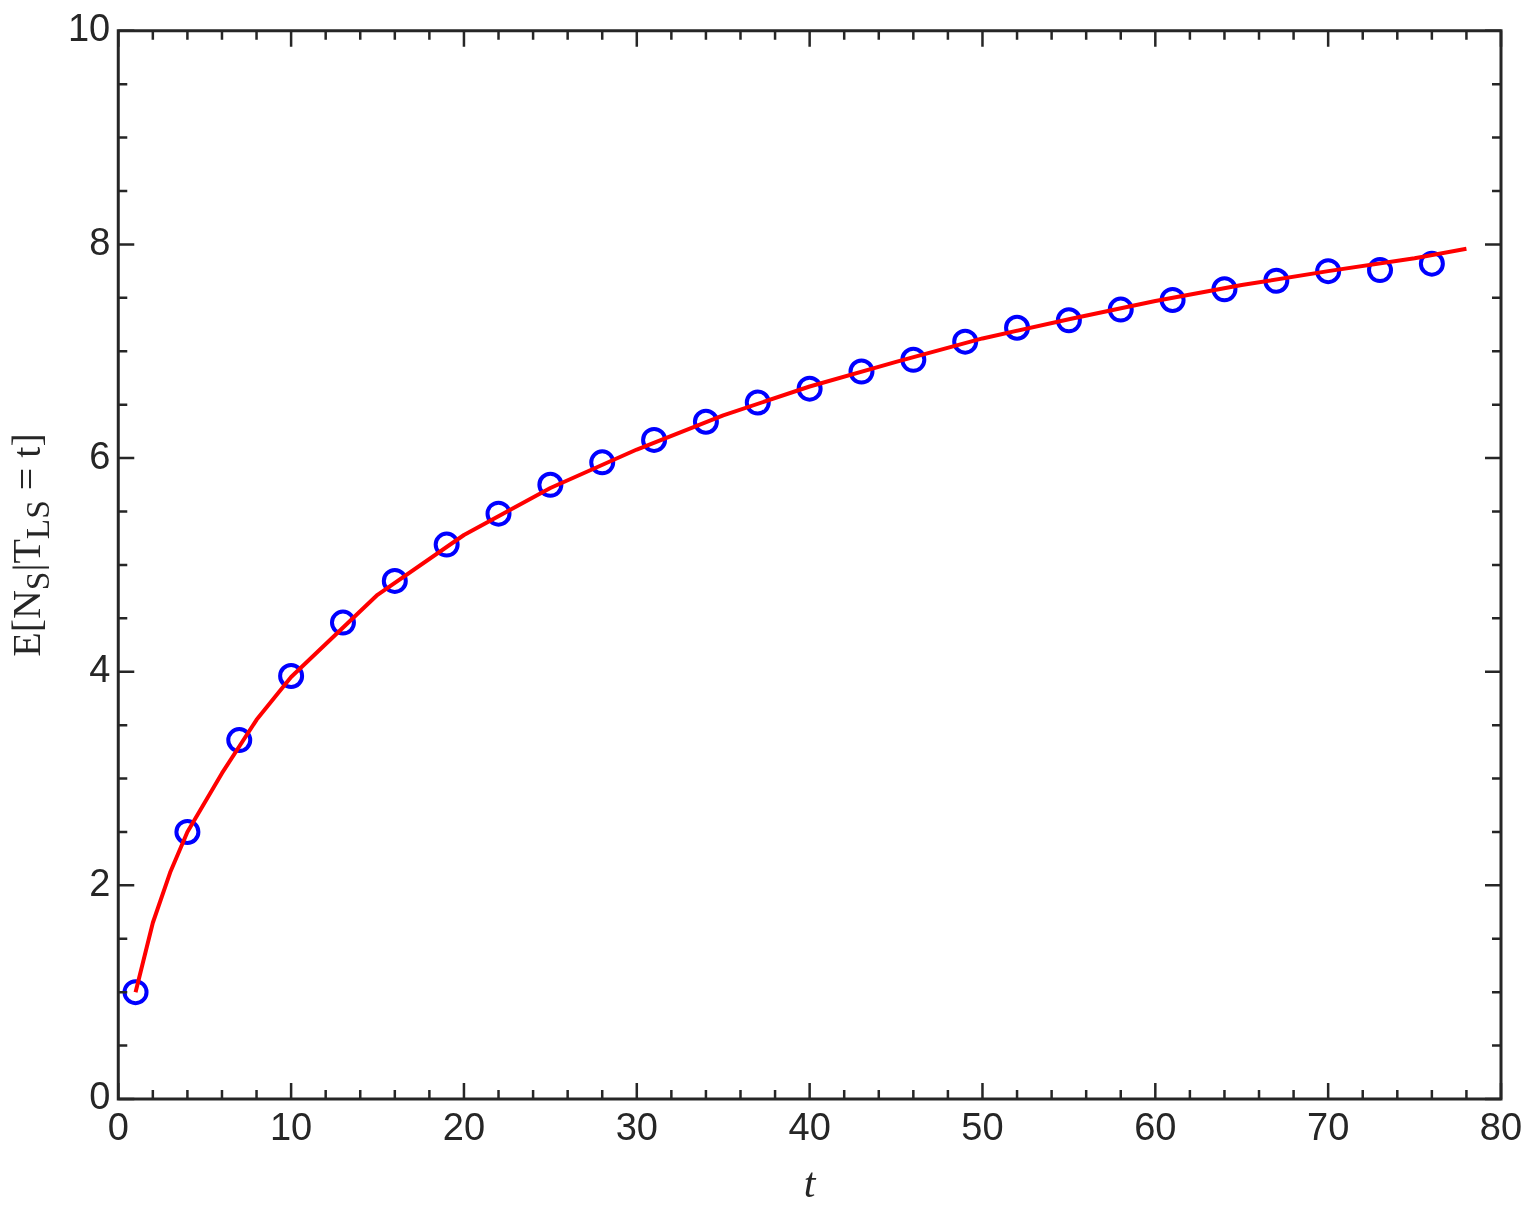 The image size is (1531, 1211). What do you see at coordinates (100, 241) in the screenshot?
I see `y-tick-label: 8` at bounding box center [100, 241].